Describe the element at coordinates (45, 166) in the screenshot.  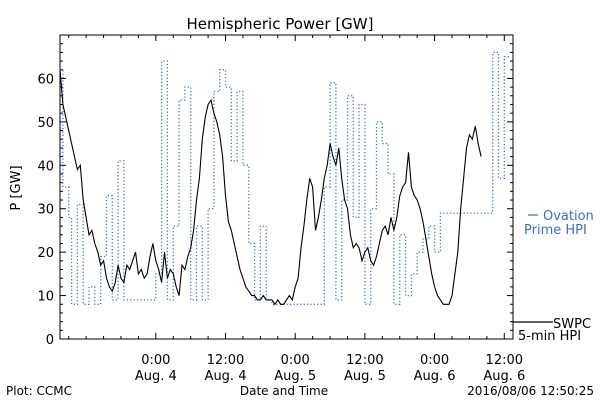
I see `y-tick-label: 40` at that location.